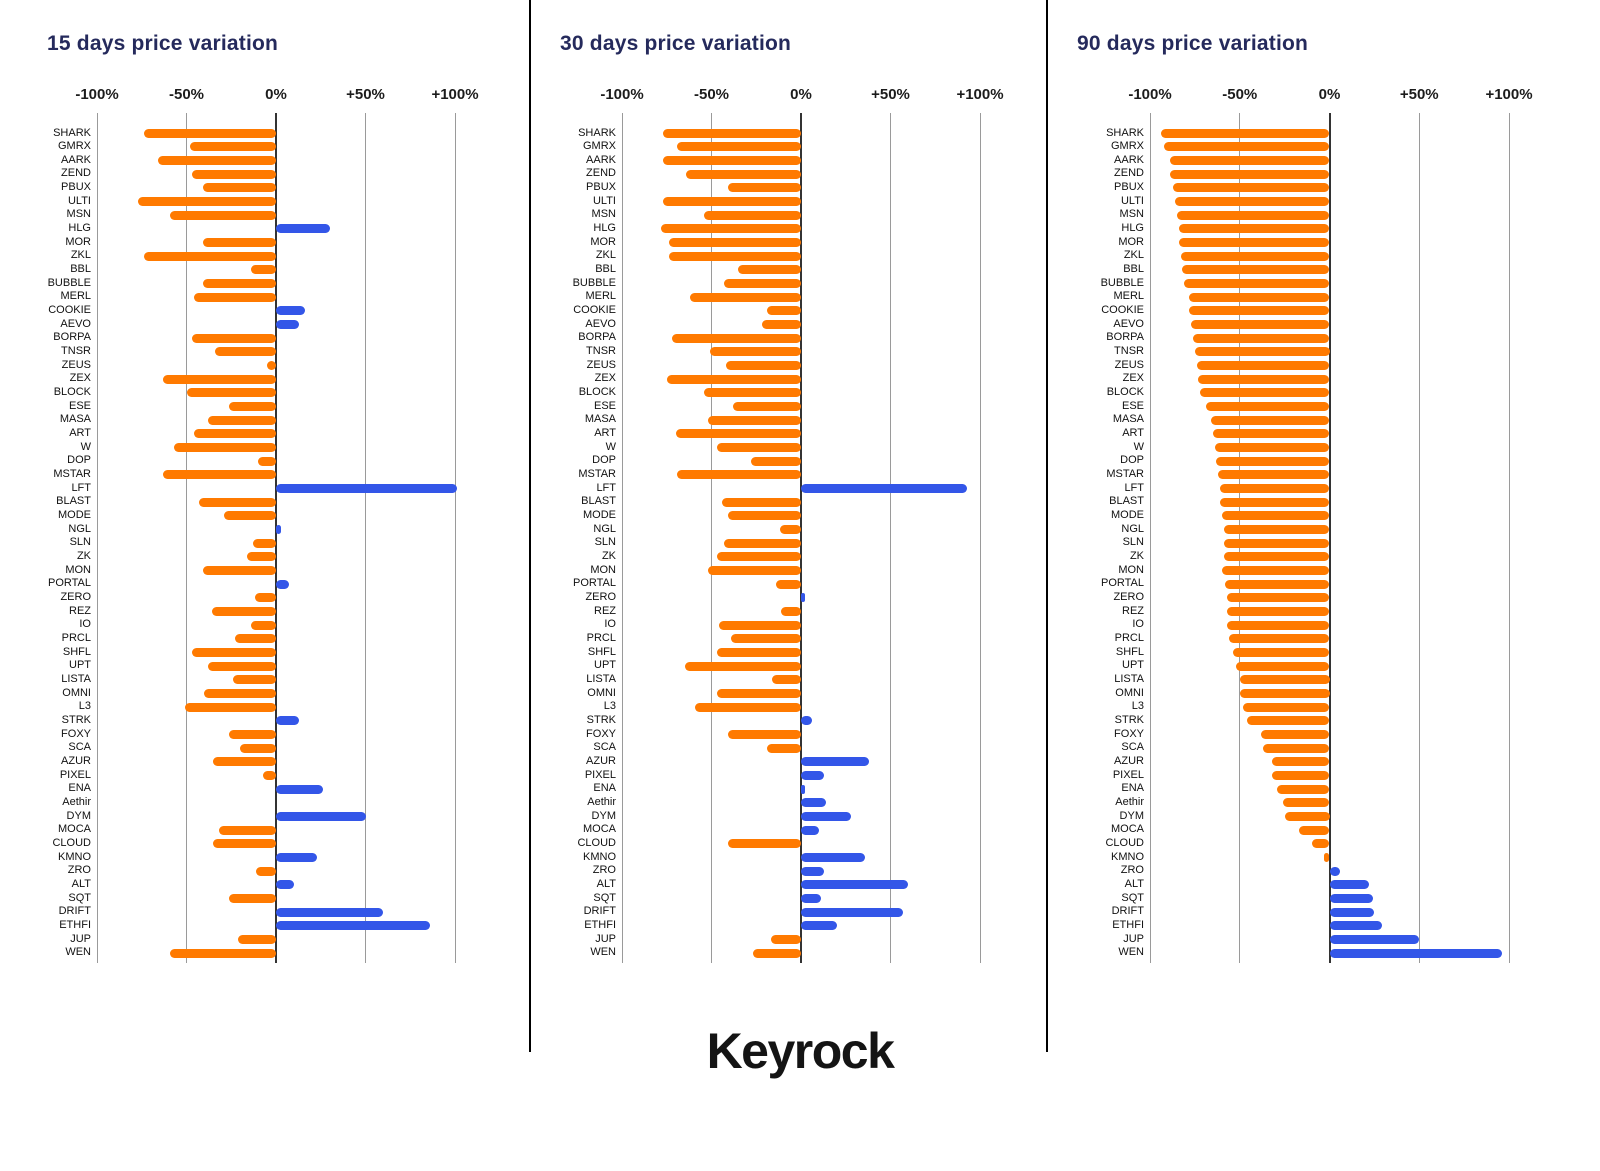 The height and width of the screenshot is (1171, 1600). Describe the element at coordinates (605, 542) in the screenshot. I see `ticker-label-SLN: SLN` at that location.